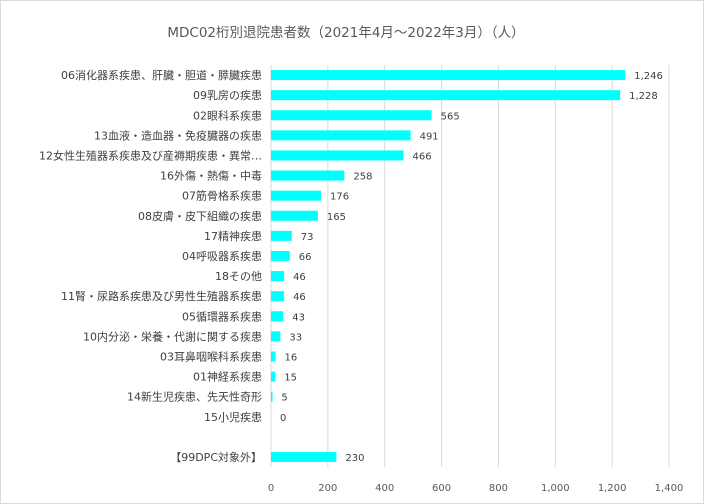 This screenshot has width=704, height=504. Describe the element at coordinates (339, 197) in the screenshot. I see `data-label: 176` at that location.